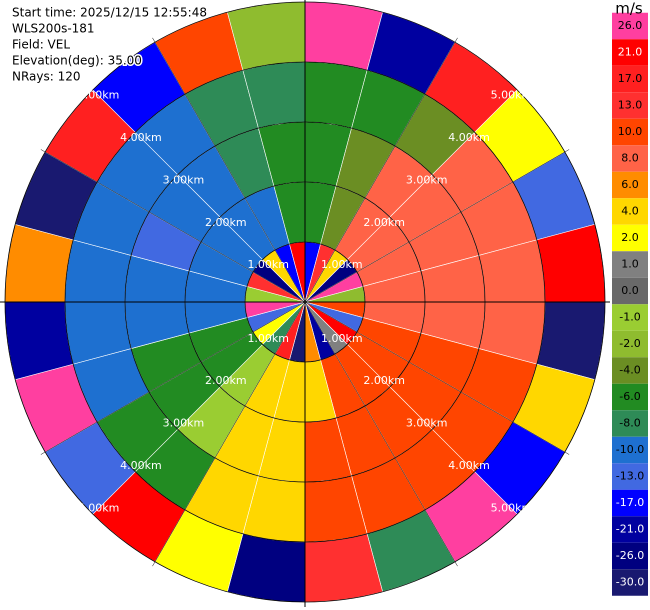 The height and width of the screenshot is (610, 650). Describe the element at coordinates (109, 13) in the screenshot. I see `info-line: Start time: 2025/12/15 12:55:48` at that location.